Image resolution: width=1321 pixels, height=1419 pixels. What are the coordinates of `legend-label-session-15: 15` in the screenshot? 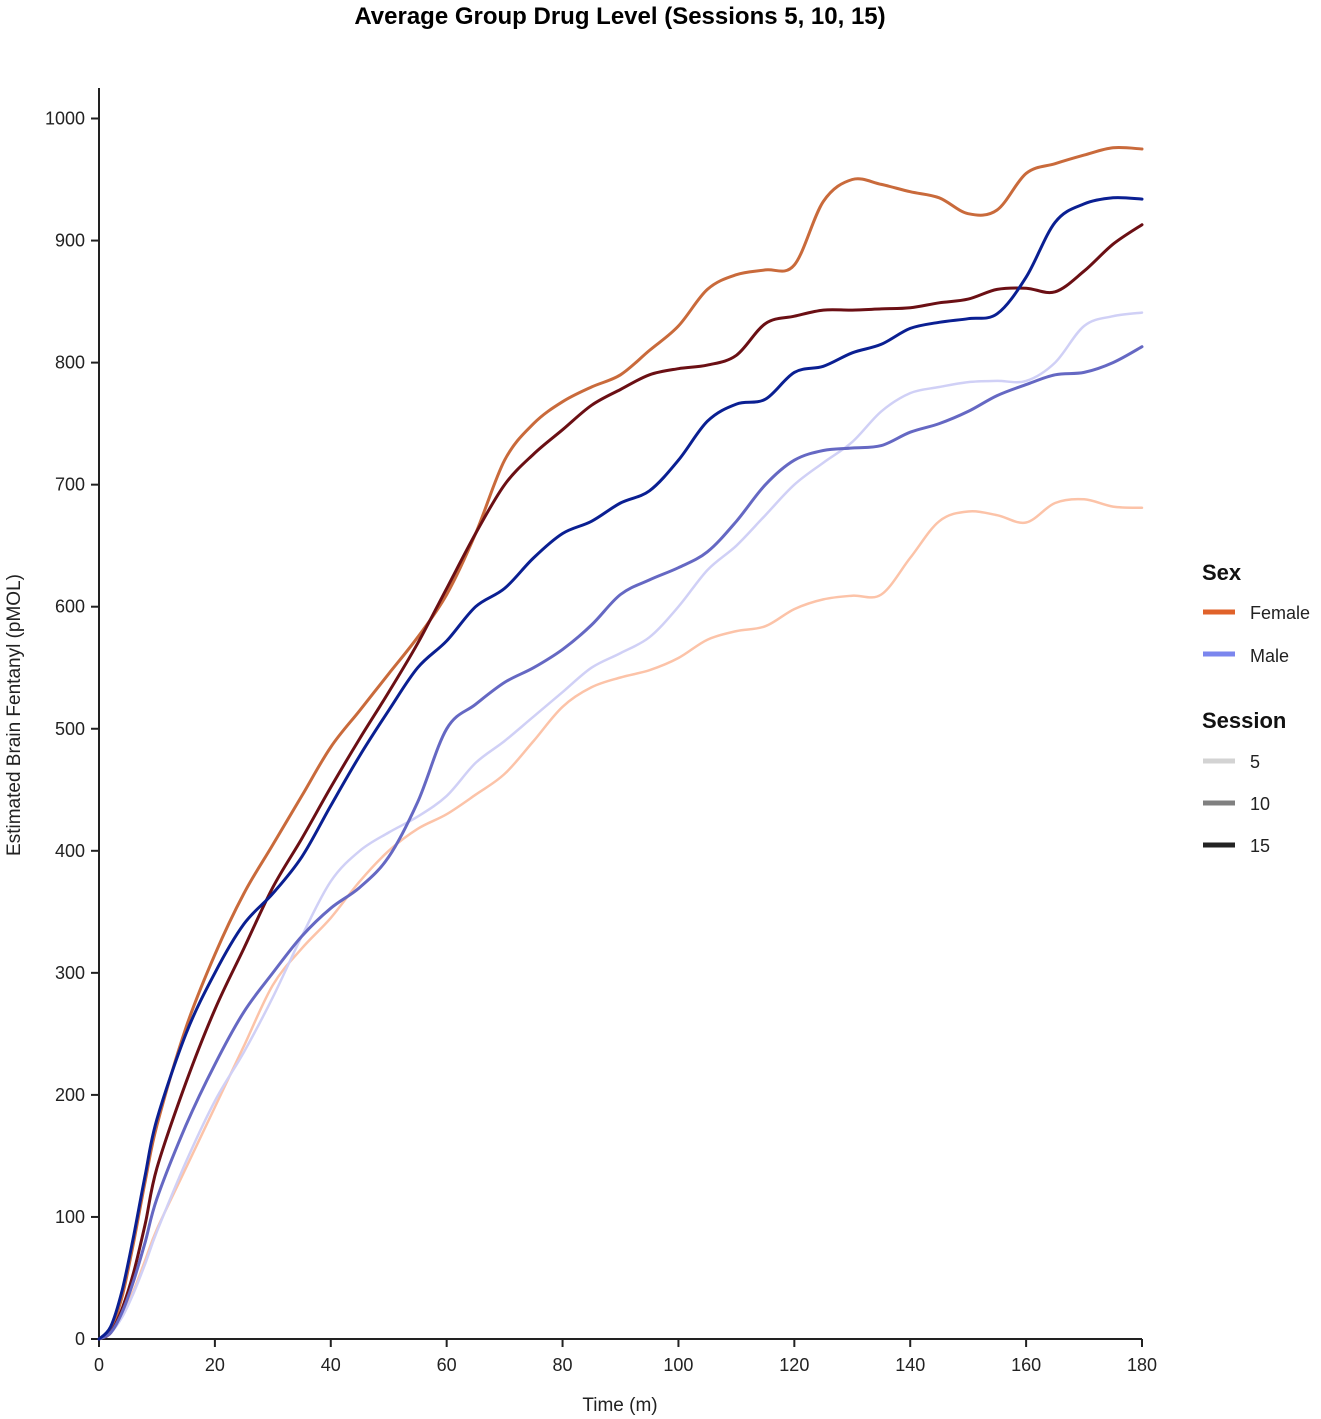 It's located at (1260, 846).